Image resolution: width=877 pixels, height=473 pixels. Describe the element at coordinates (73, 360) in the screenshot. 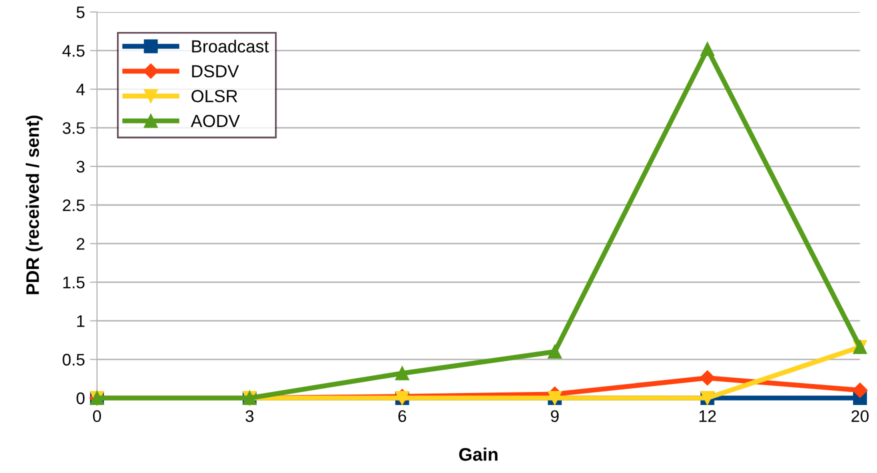

I see `y-tick-label: 0.5` at that location.